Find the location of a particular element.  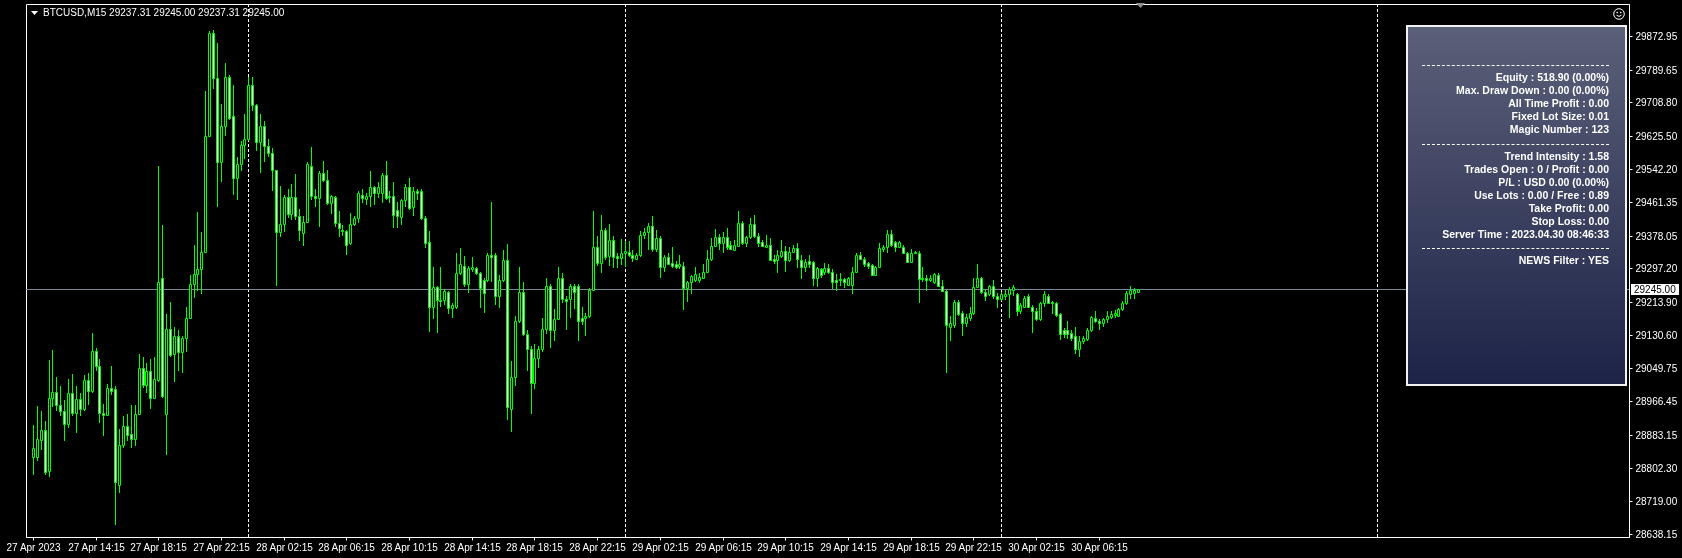

annotation: Stop Loss: 0.00 is located at coordinates (1570, 220).